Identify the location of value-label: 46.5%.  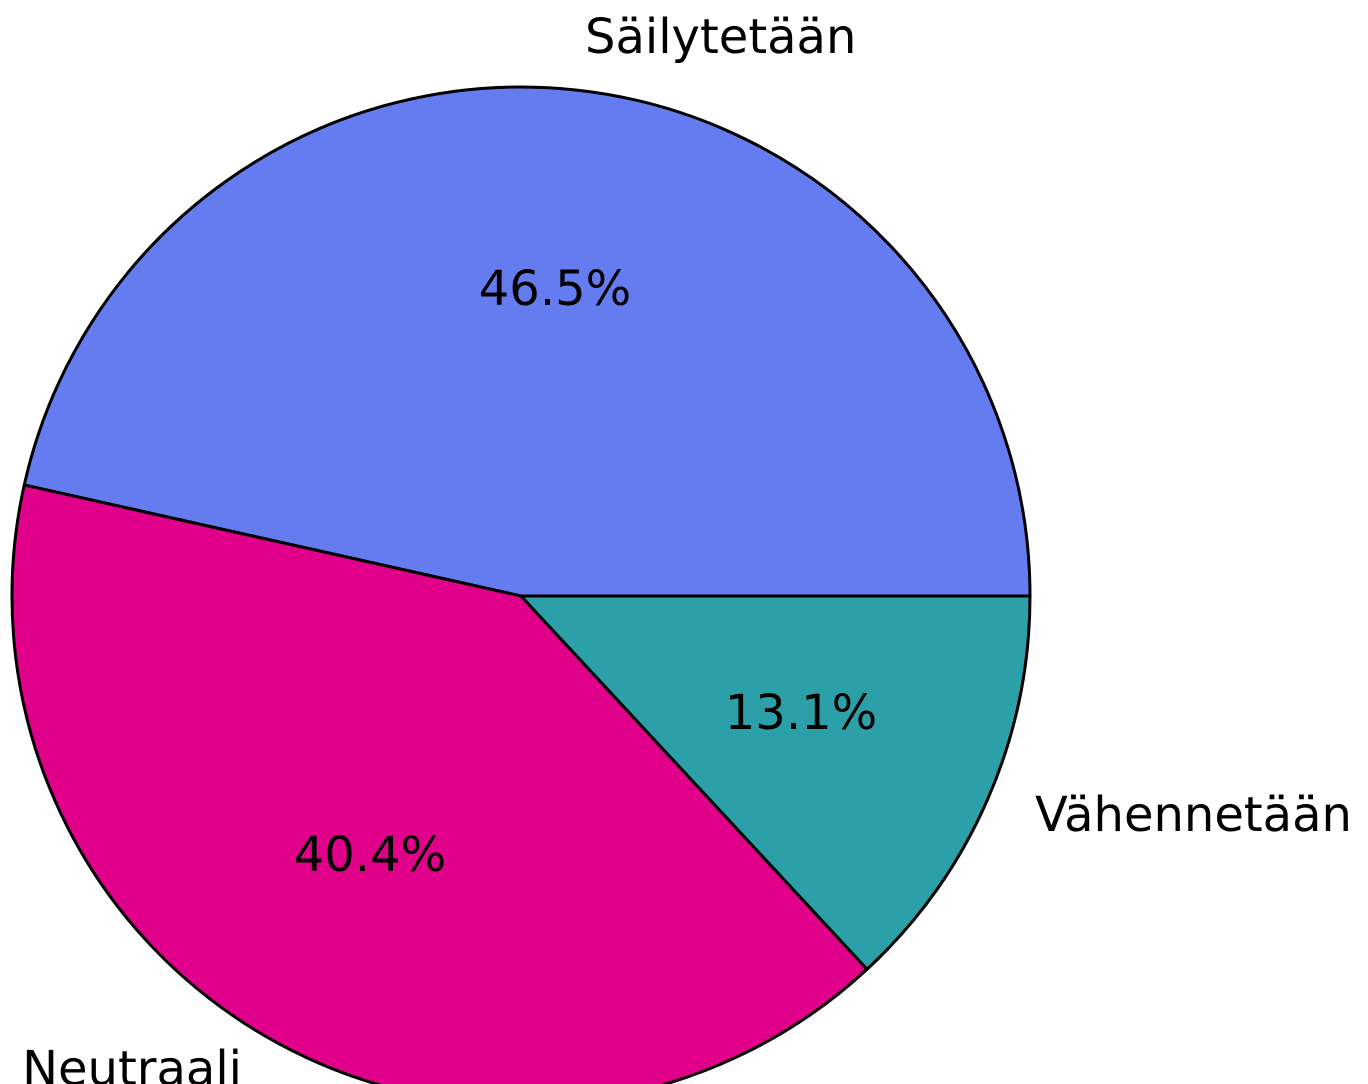
(555, 289).